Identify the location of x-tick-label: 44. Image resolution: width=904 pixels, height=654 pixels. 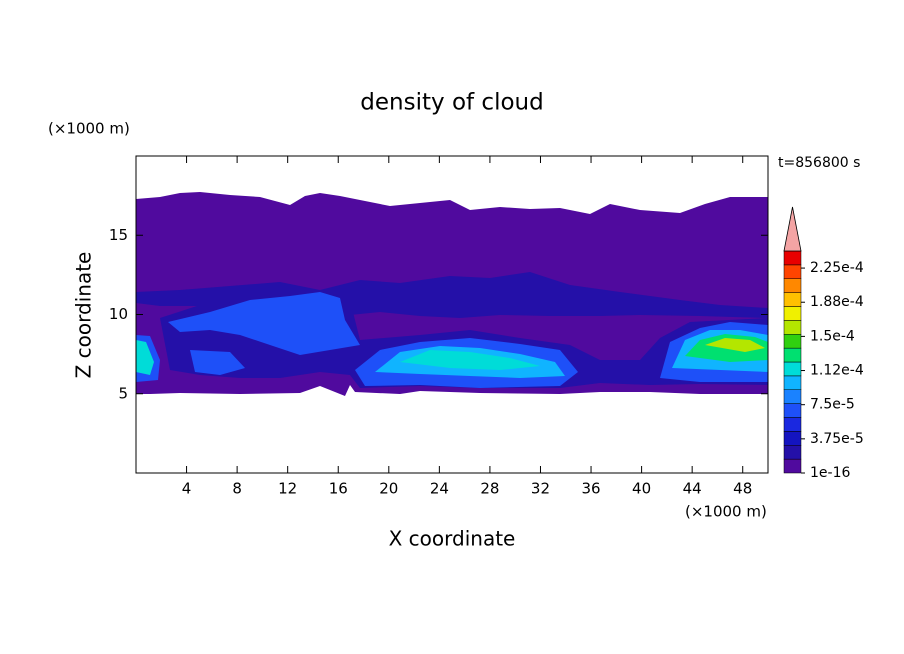
(692, 489).